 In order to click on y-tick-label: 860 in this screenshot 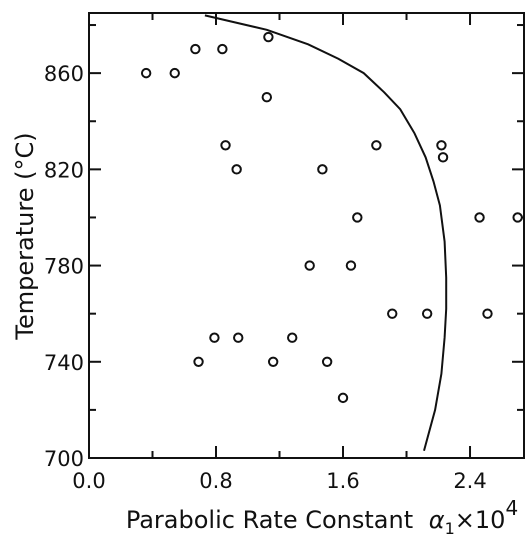, I will do `click(64, 74)`.